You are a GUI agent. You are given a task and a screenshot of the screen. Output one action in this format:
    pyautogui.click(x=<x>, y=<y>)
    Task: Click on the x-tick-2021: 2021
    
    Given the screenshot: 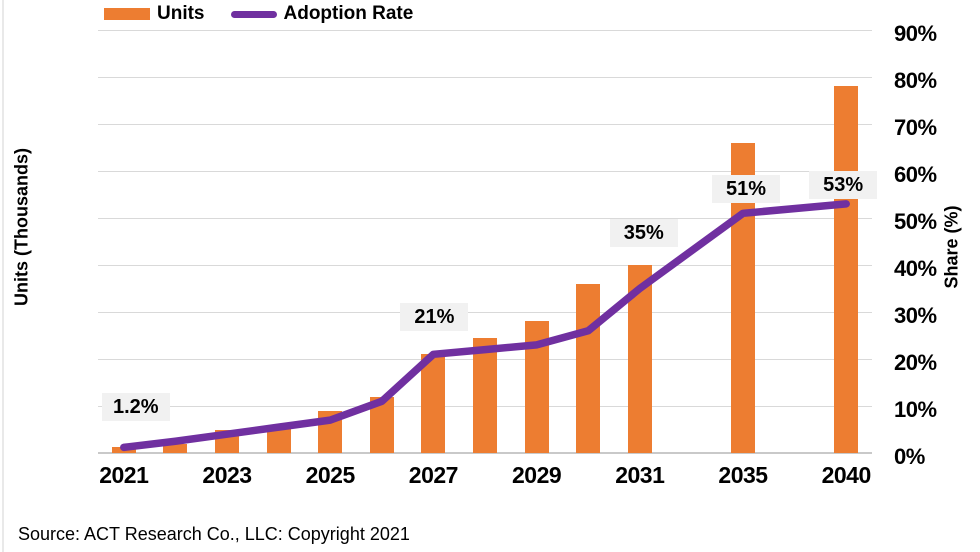 What is the action you would take?
    pyautogui.click(x=124, y=475)
    